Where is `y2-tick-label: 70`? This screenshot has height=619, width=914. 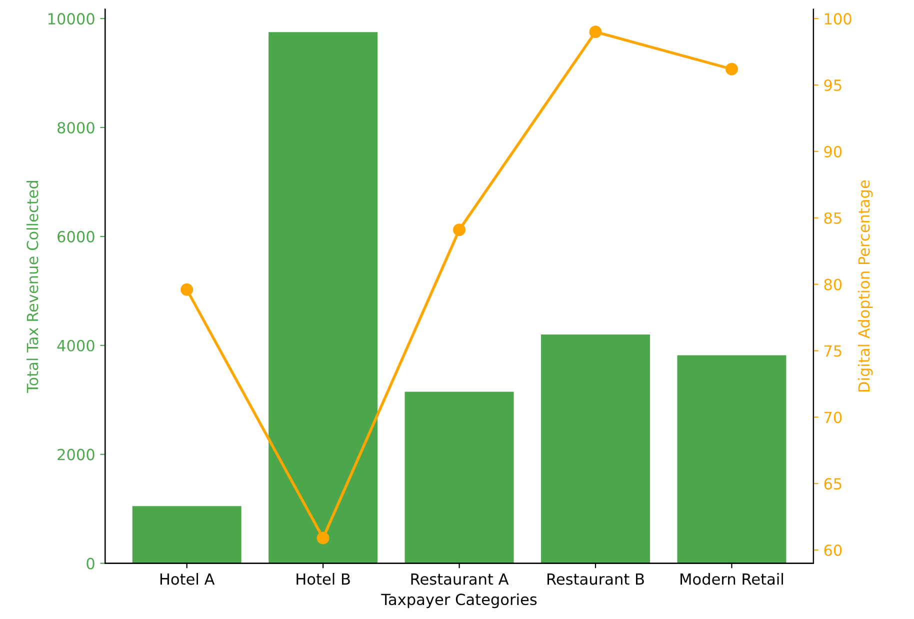
y2-tick-label: 70 is located at coordinates (833, 418).